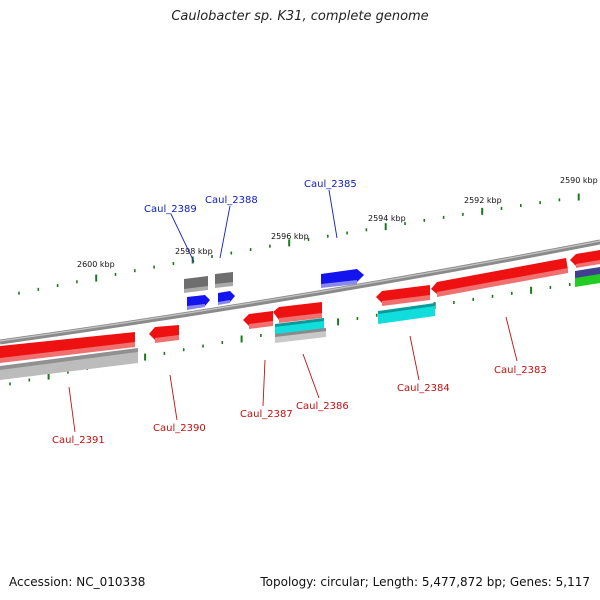 Image resolution: width=600 pixels, height=600 pixels. What do you see at coordinates (520, 370) in the screenshot?
I see `gene-label-caul-2383: Caul_2383` at bounding box center [520, 370].